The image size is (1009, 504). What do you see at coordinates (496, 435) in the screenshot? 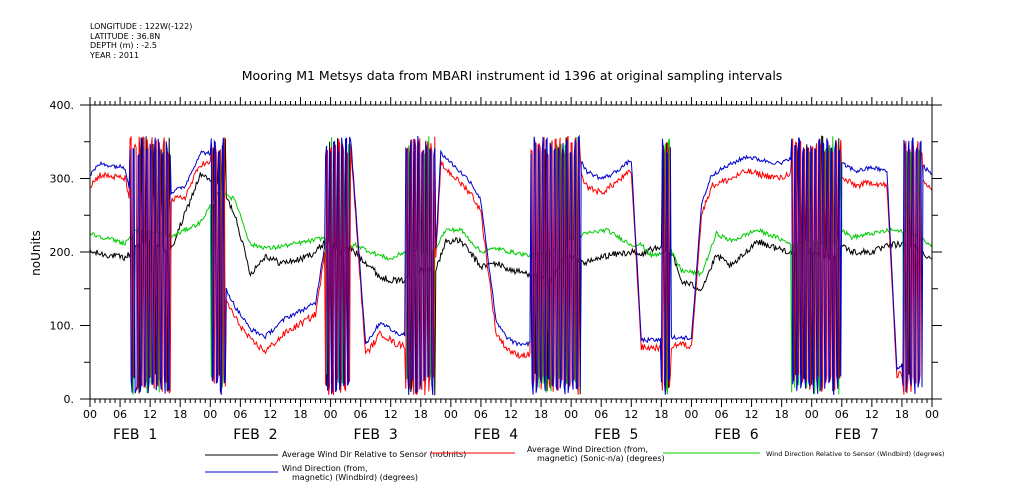
I see `day-label: FEB 4` at bounding box center [496, 435].